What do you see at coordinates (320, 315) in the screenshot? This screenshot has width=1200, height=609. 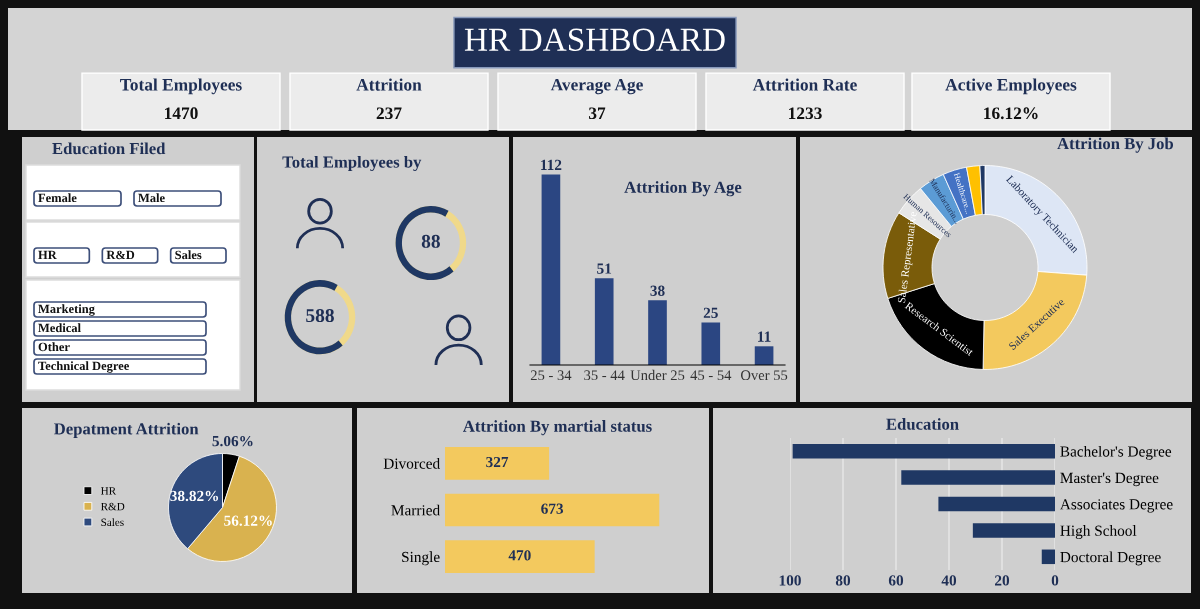 I see `text: 588` at bounding box center [320, 315].